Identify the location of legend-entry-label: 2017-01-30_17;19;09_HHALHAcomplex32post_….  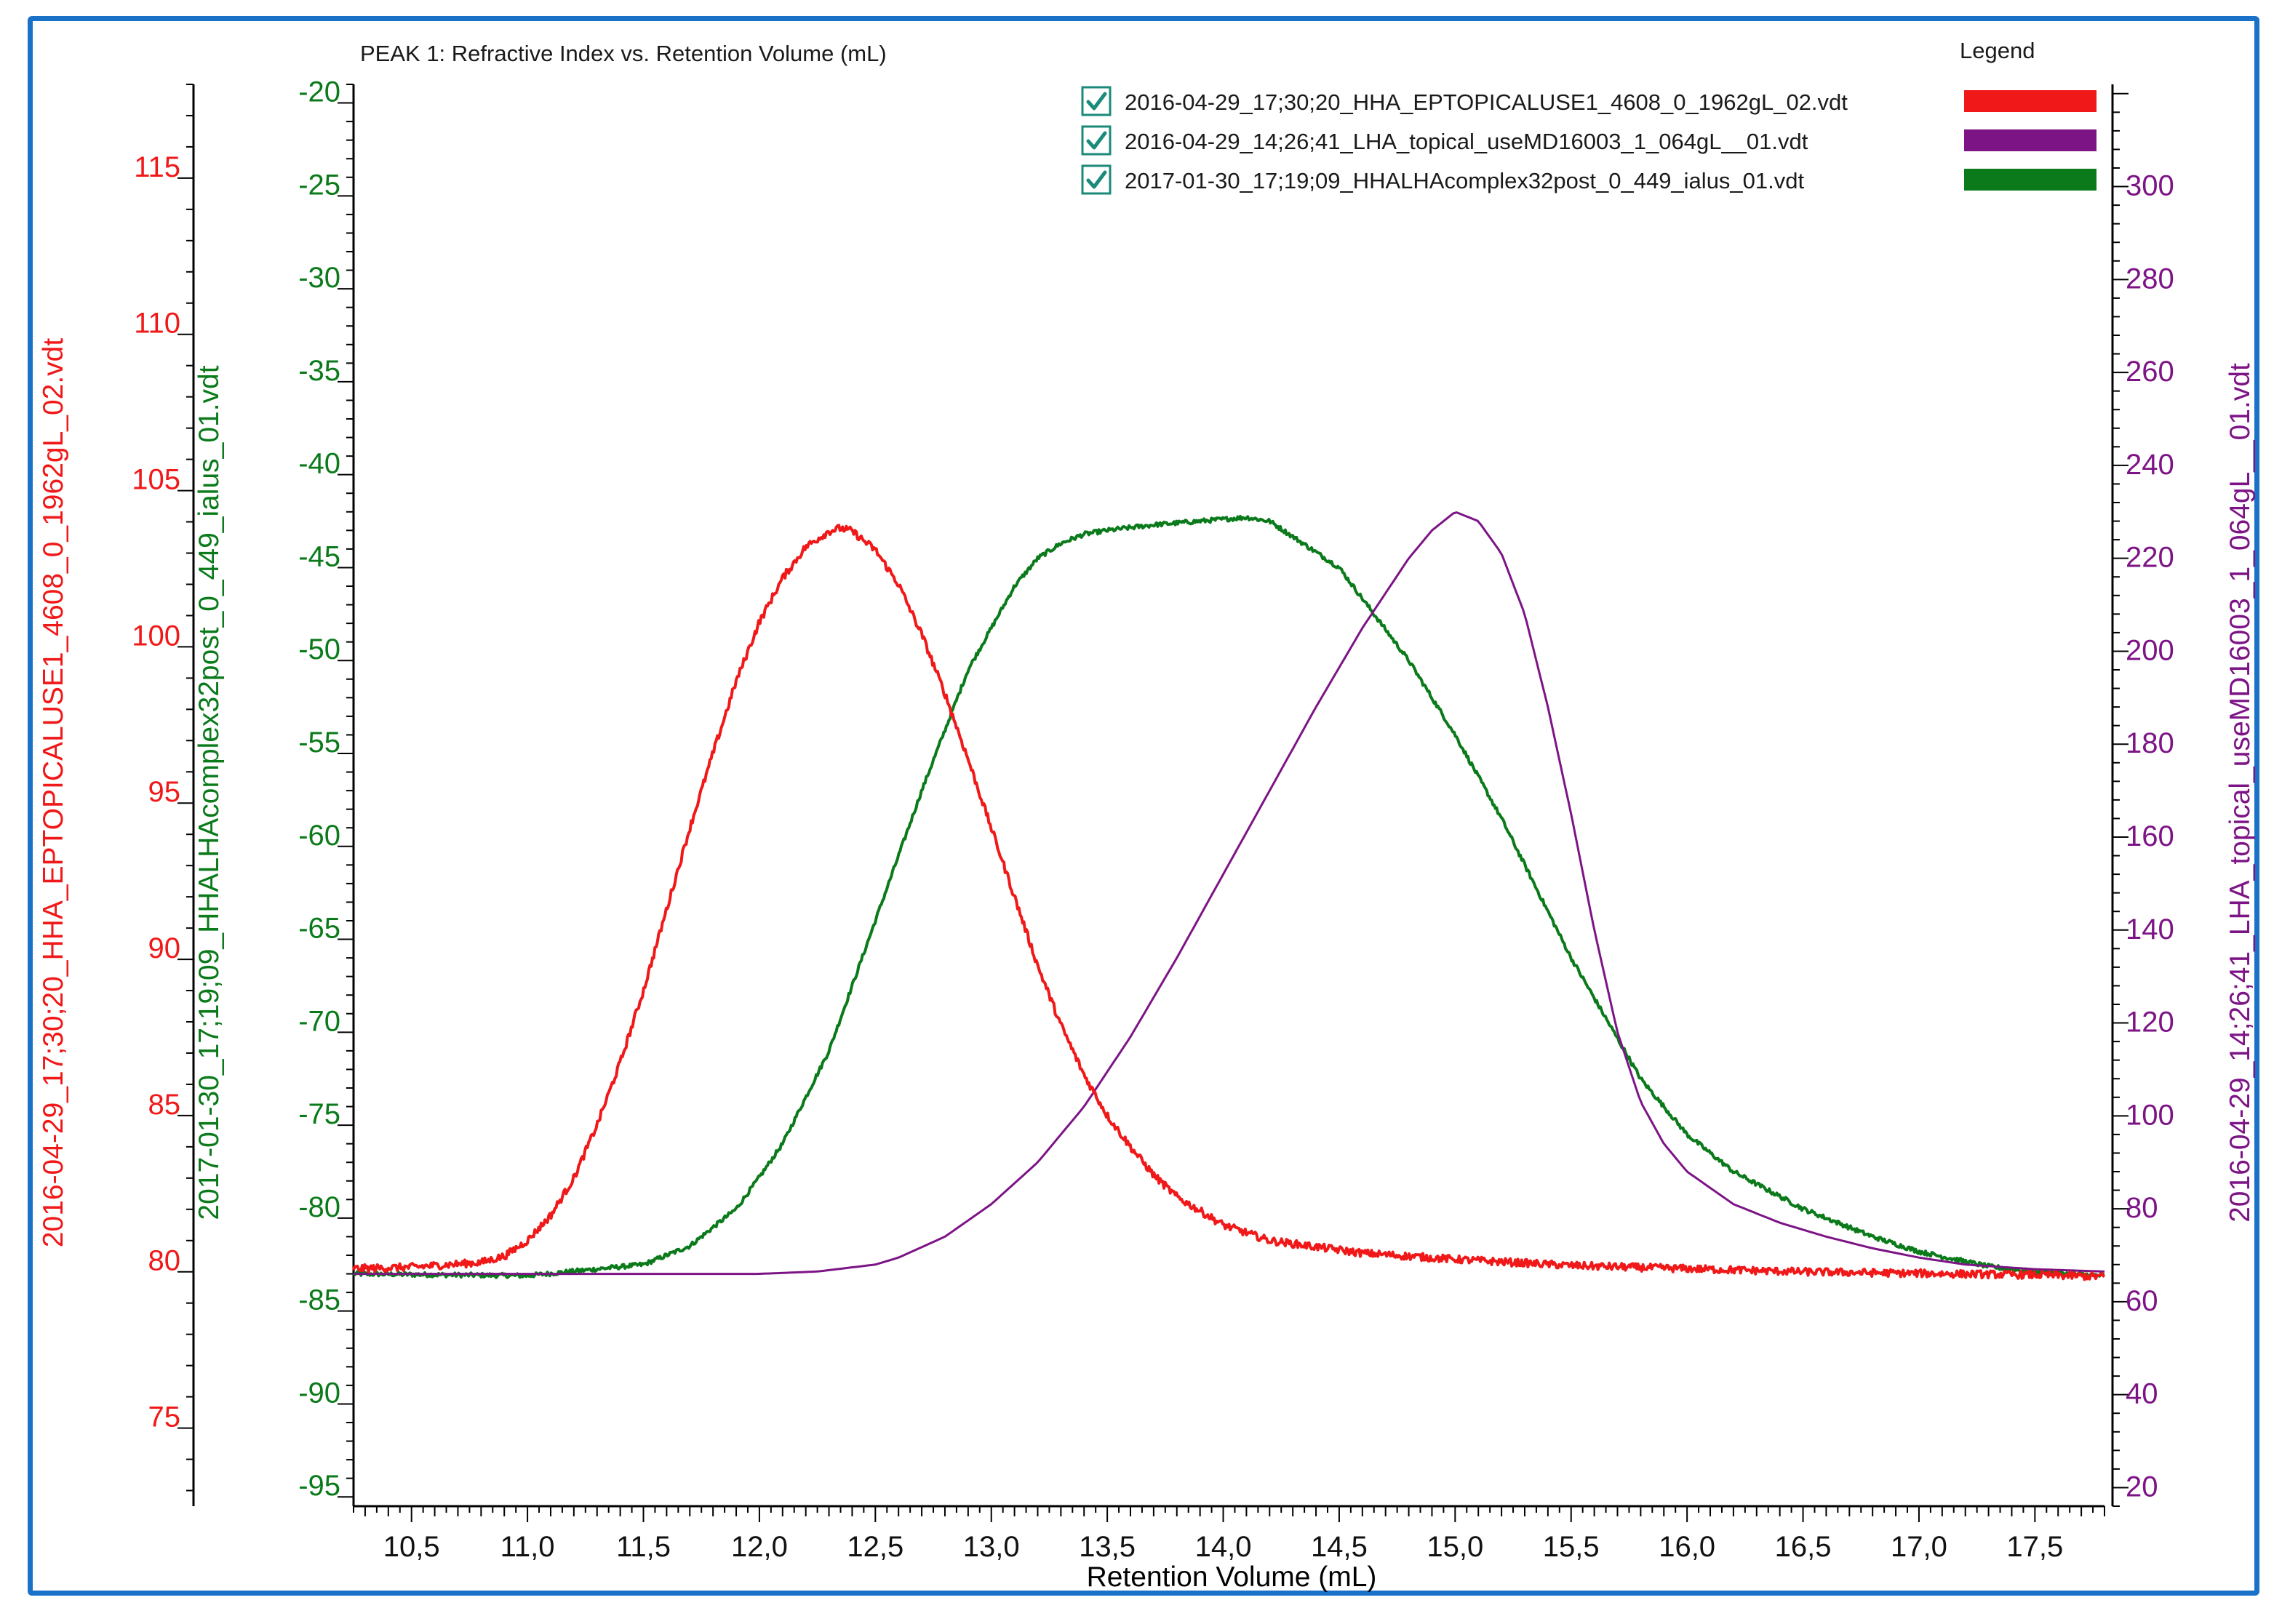
(1465, 180).